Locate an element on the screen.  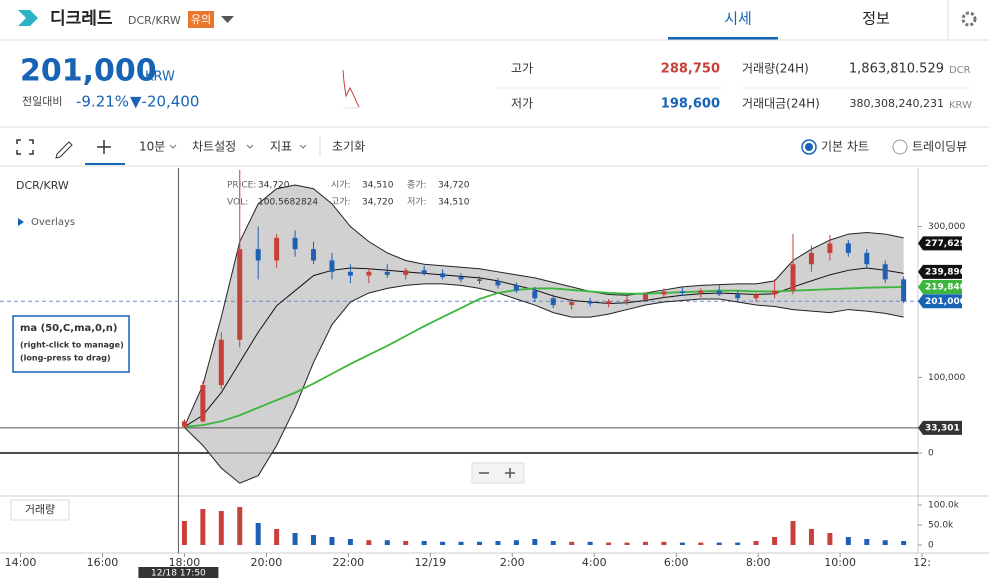
radio-on is located at coordinates (809, 147).